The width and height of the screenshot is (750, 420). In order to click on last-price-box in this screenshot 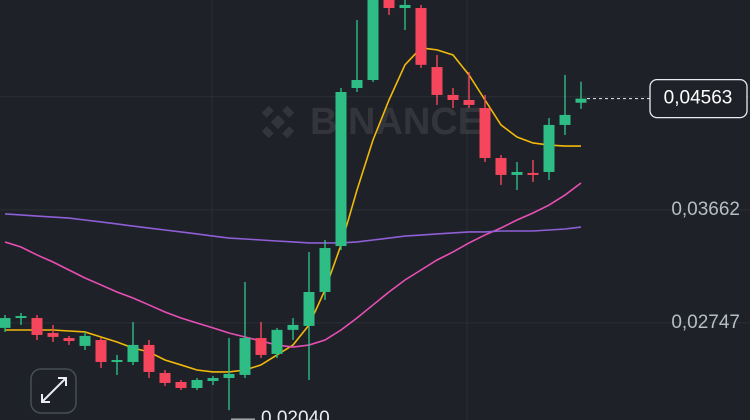, I will do `click(698, 98)`.